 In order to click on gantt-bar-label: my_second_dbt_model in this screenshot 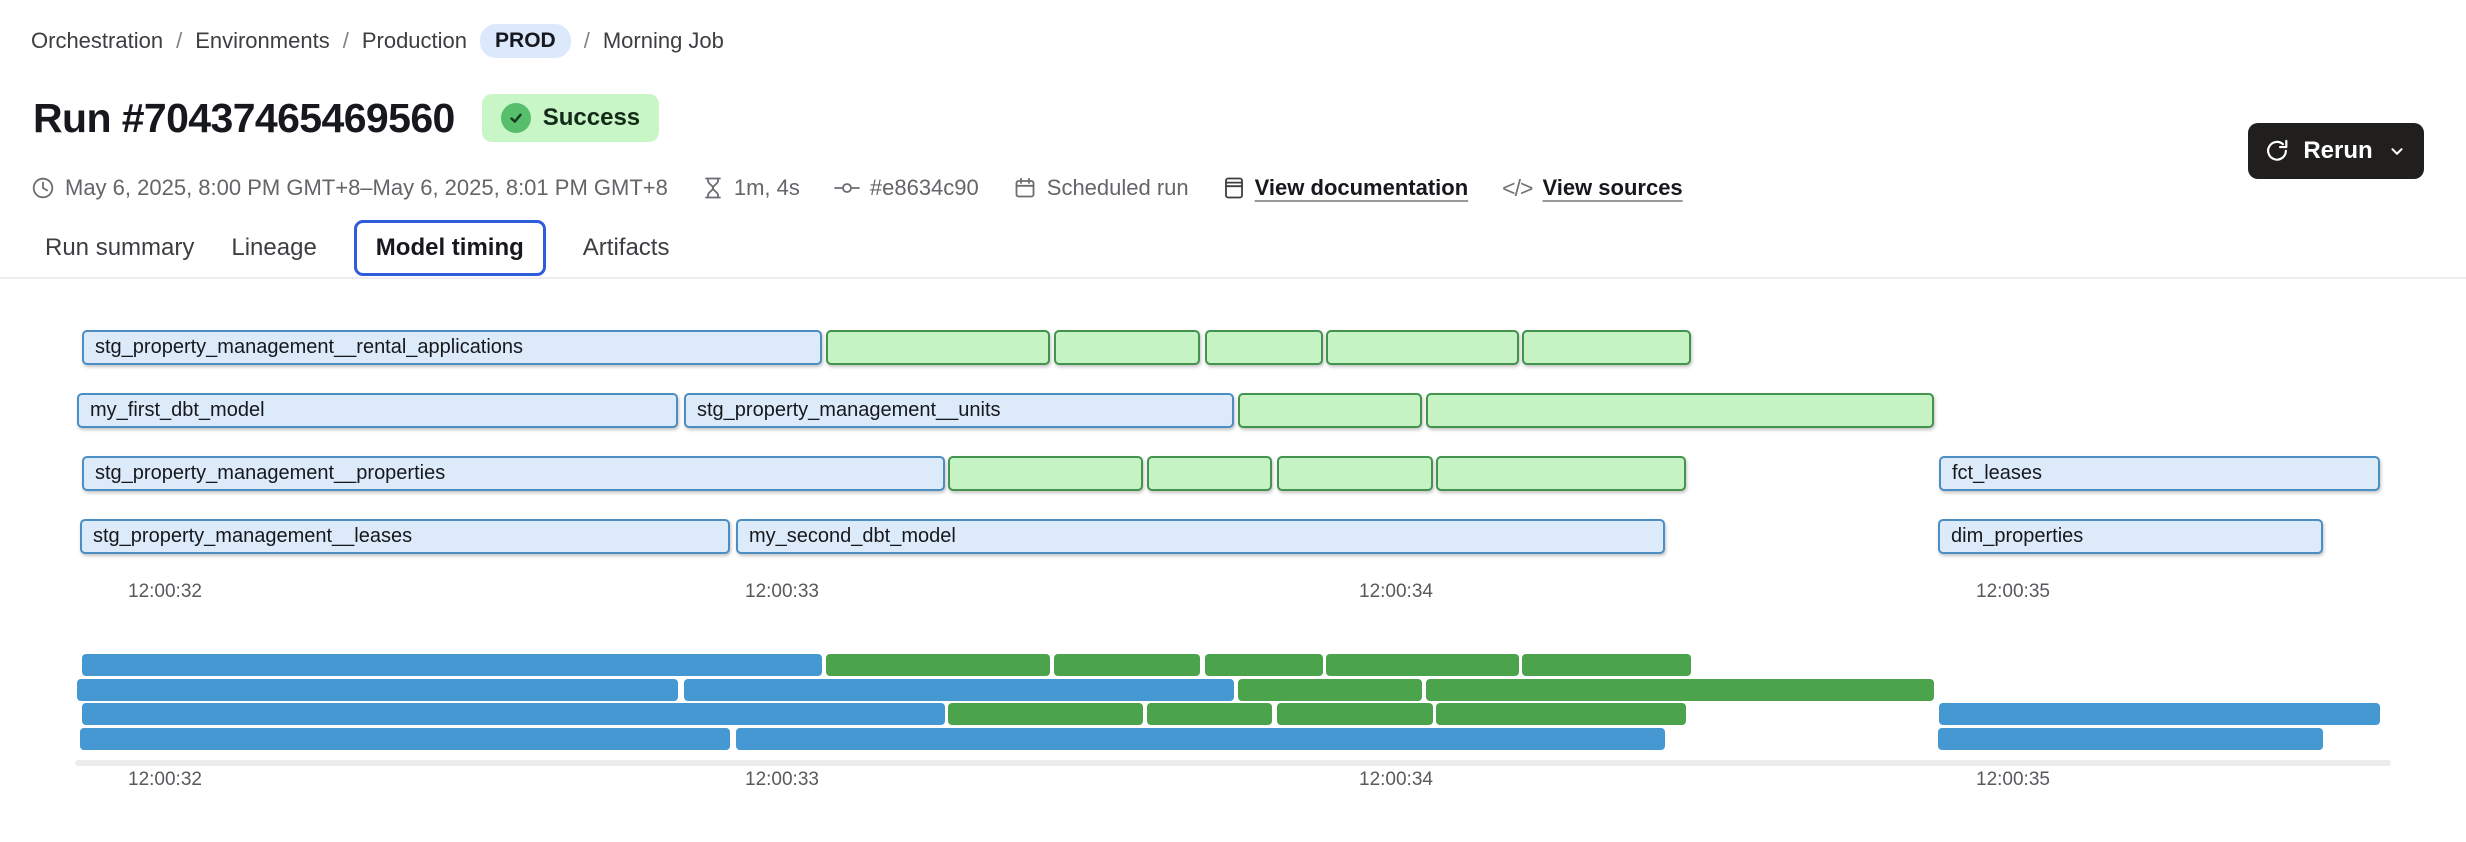, I will do `click(852, 536)`.